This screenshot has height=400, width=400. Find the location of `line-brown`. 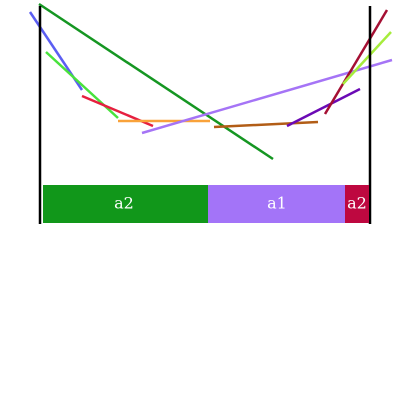

line-brown is located at coordinates (266, 124).